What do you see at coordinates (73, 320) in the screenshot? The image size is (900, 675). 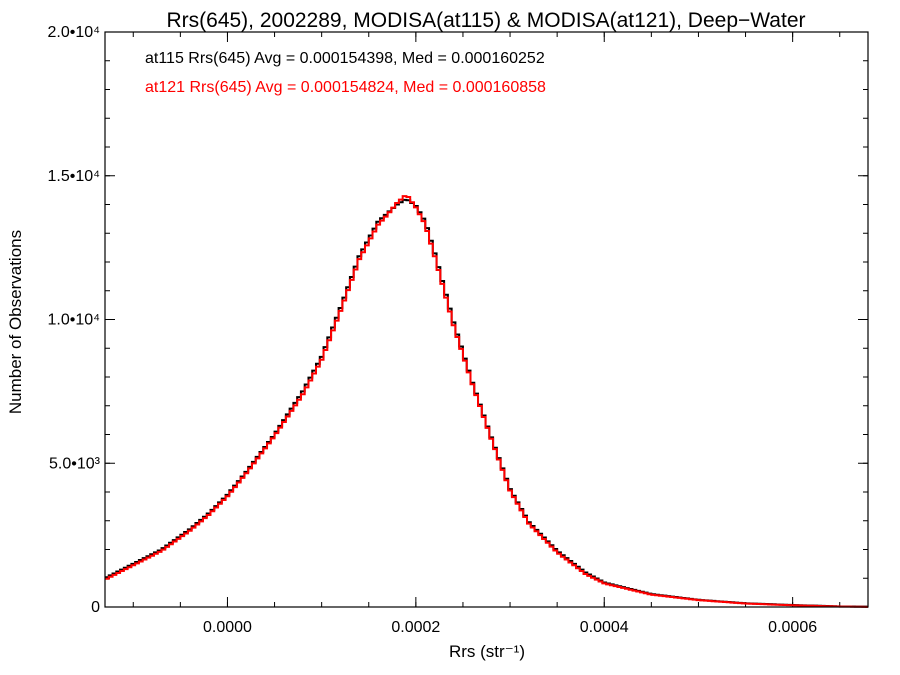 I see `y-tick-label: 1.0•10⁴` at bounding box center [73, 320].